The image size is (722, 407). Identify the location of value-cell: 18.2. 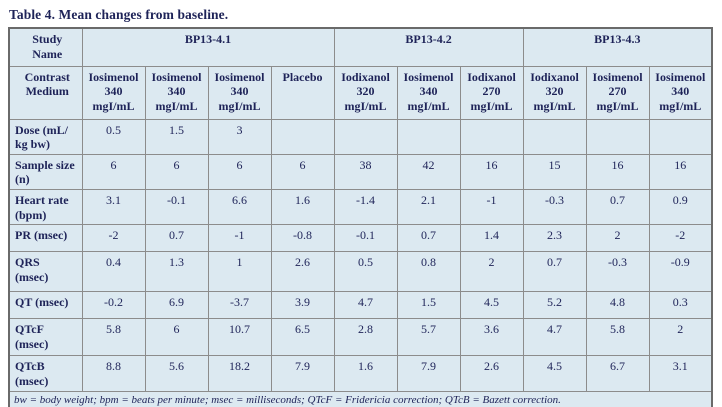
(239, 374).